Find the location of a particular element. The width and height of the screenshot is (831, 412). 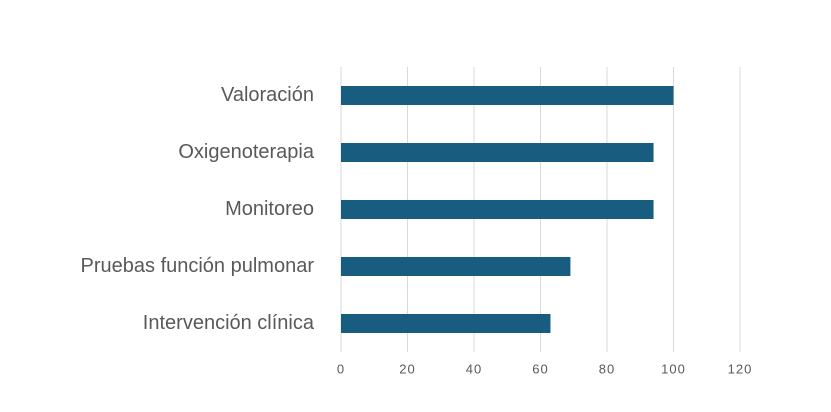

x-tick-label: 0 is located at coordinates (341, 368).